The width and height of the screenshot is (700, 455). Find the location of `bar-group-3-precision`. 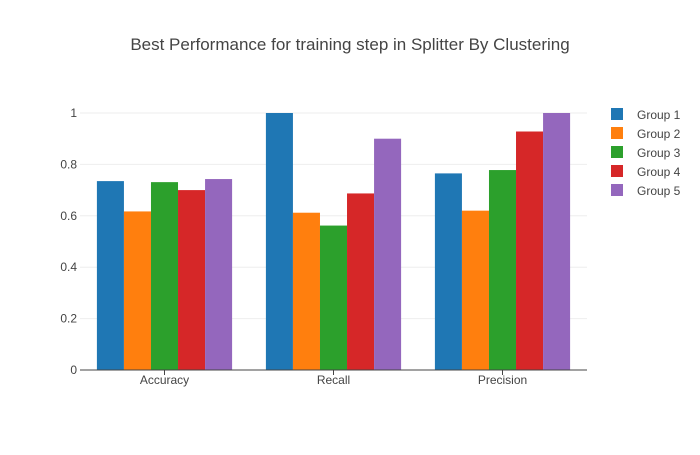

bar-group-3-precision is located at coordinates (502, 270).